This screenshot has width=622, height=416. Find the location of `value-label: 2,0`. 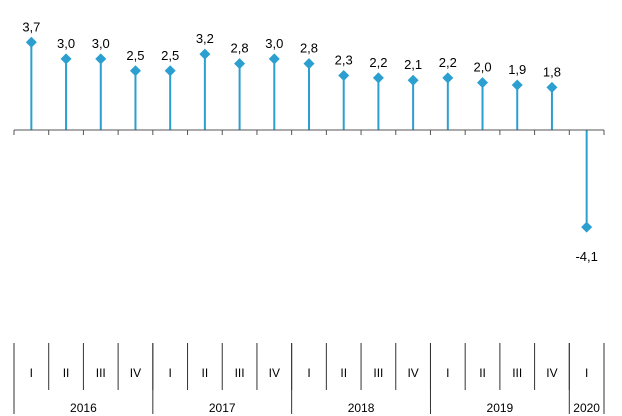

value-label: 2,0 is located at coordinates (482, 67).